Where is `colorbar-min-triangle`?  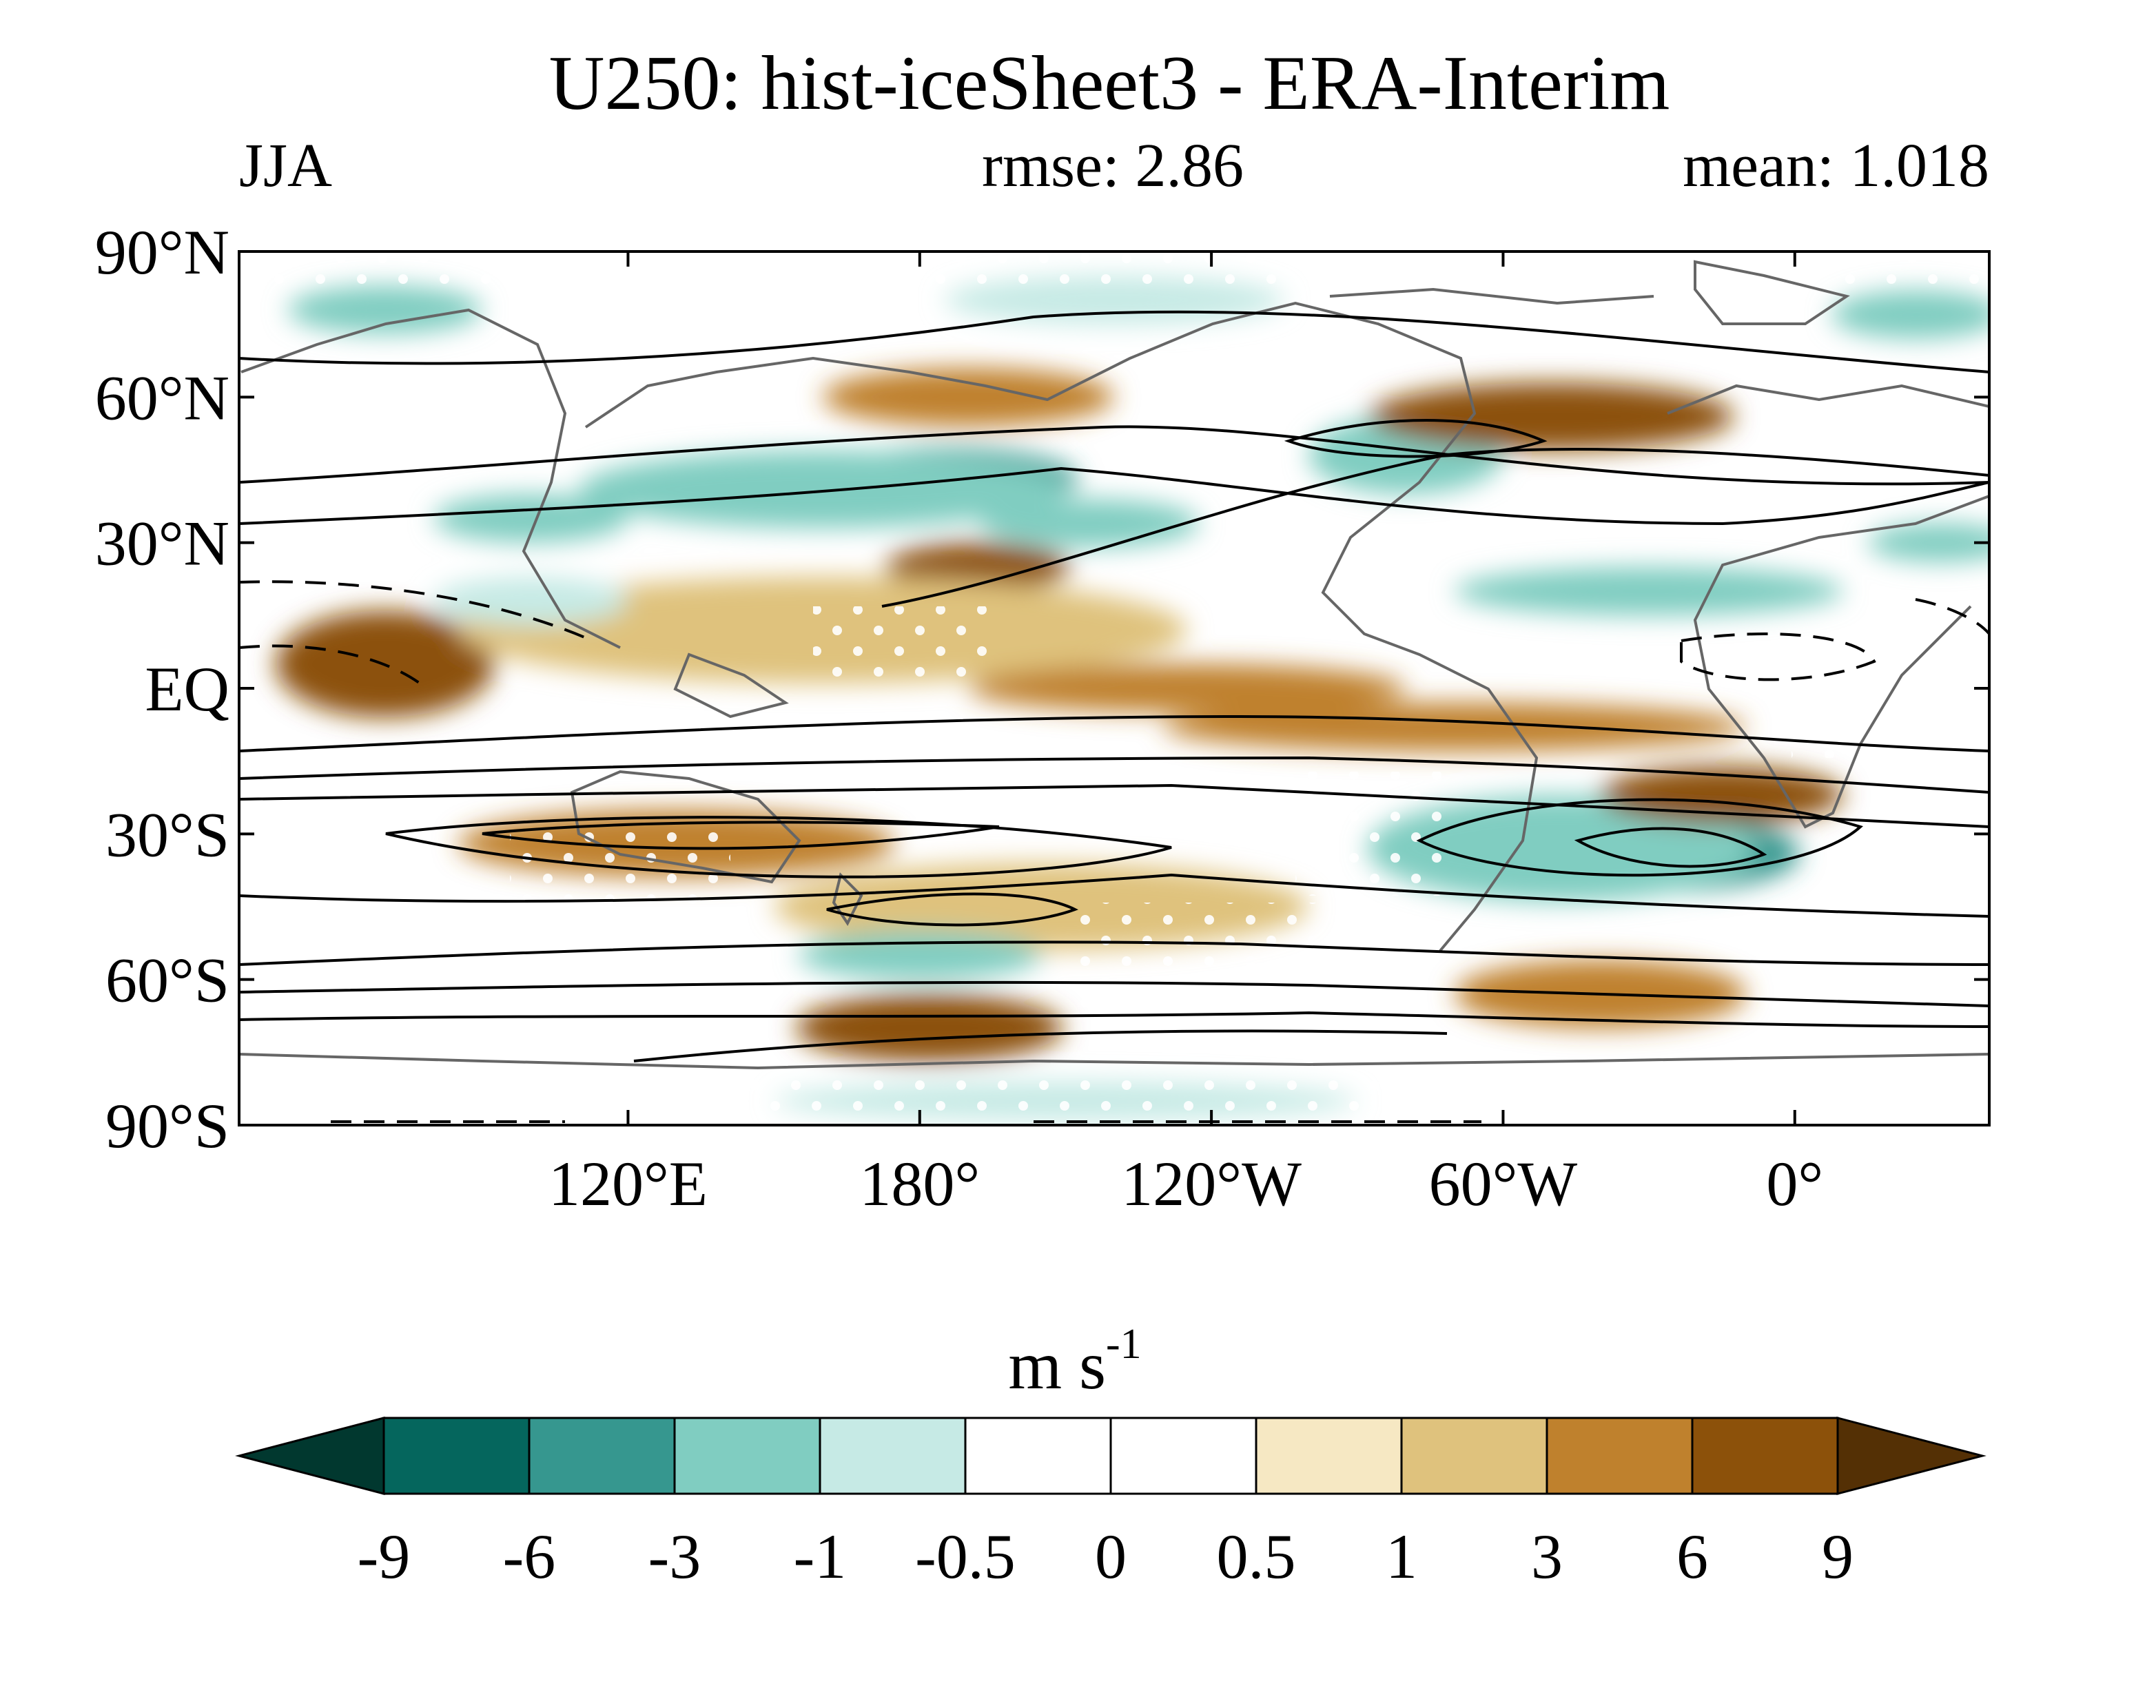 colorbar-min-triangle is located at coordinates (310, 1456).